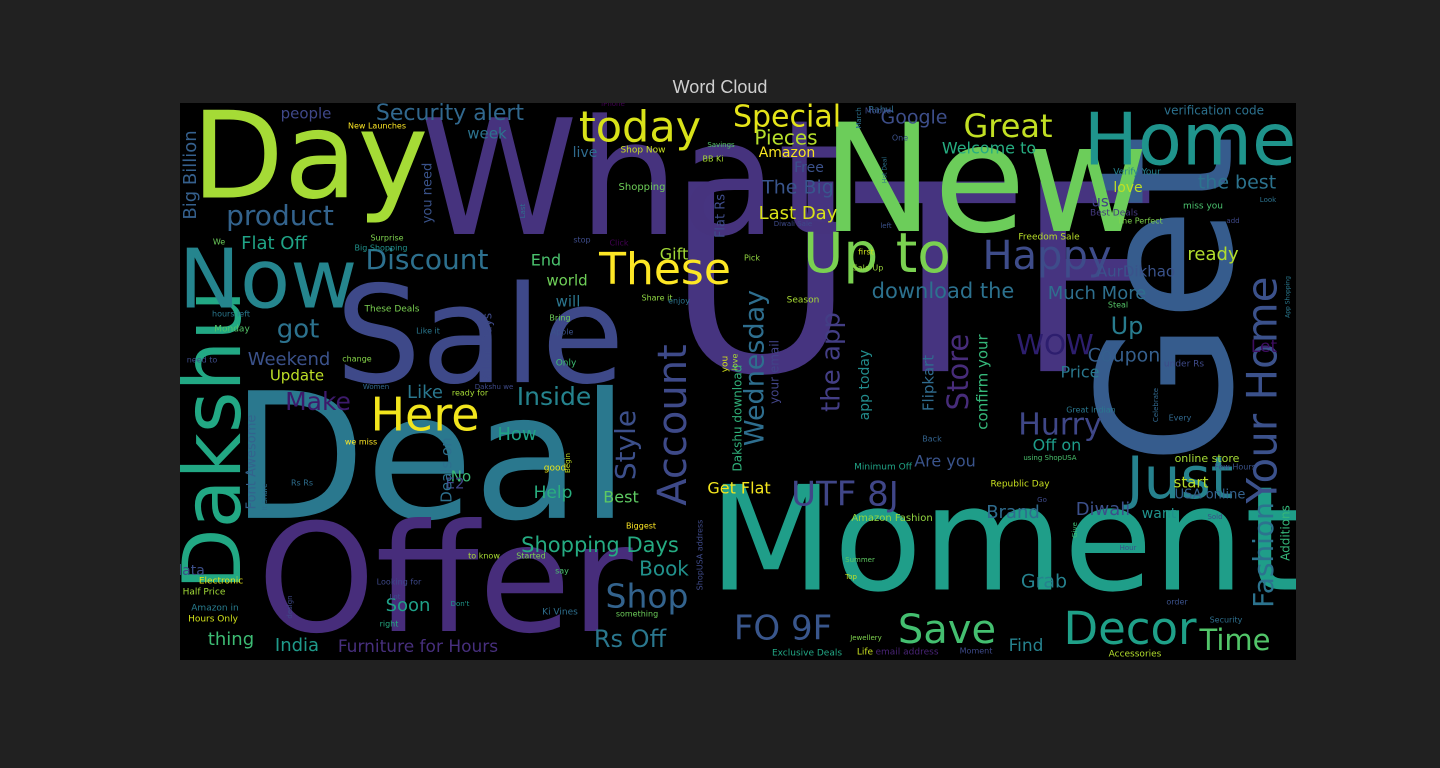  I want to click on word-148: Exclusive Deals, so click(807, 654).